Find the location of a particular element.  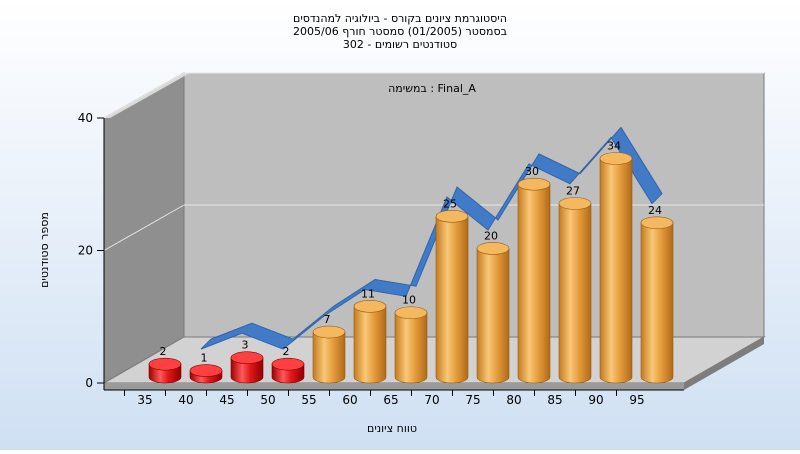

x-tick-label: 40 is located at coordinates (185, 400).